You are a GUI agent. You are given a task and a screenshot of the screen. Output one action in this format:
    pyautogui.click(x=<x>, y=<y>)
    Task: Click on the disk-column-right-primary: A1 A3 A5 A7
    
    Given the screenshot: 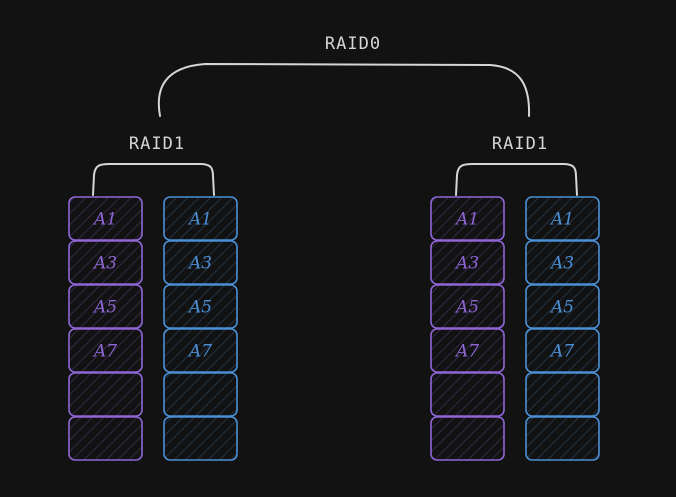 What is the action you would take?
    pyautogui.click(x=467, y=328)
    